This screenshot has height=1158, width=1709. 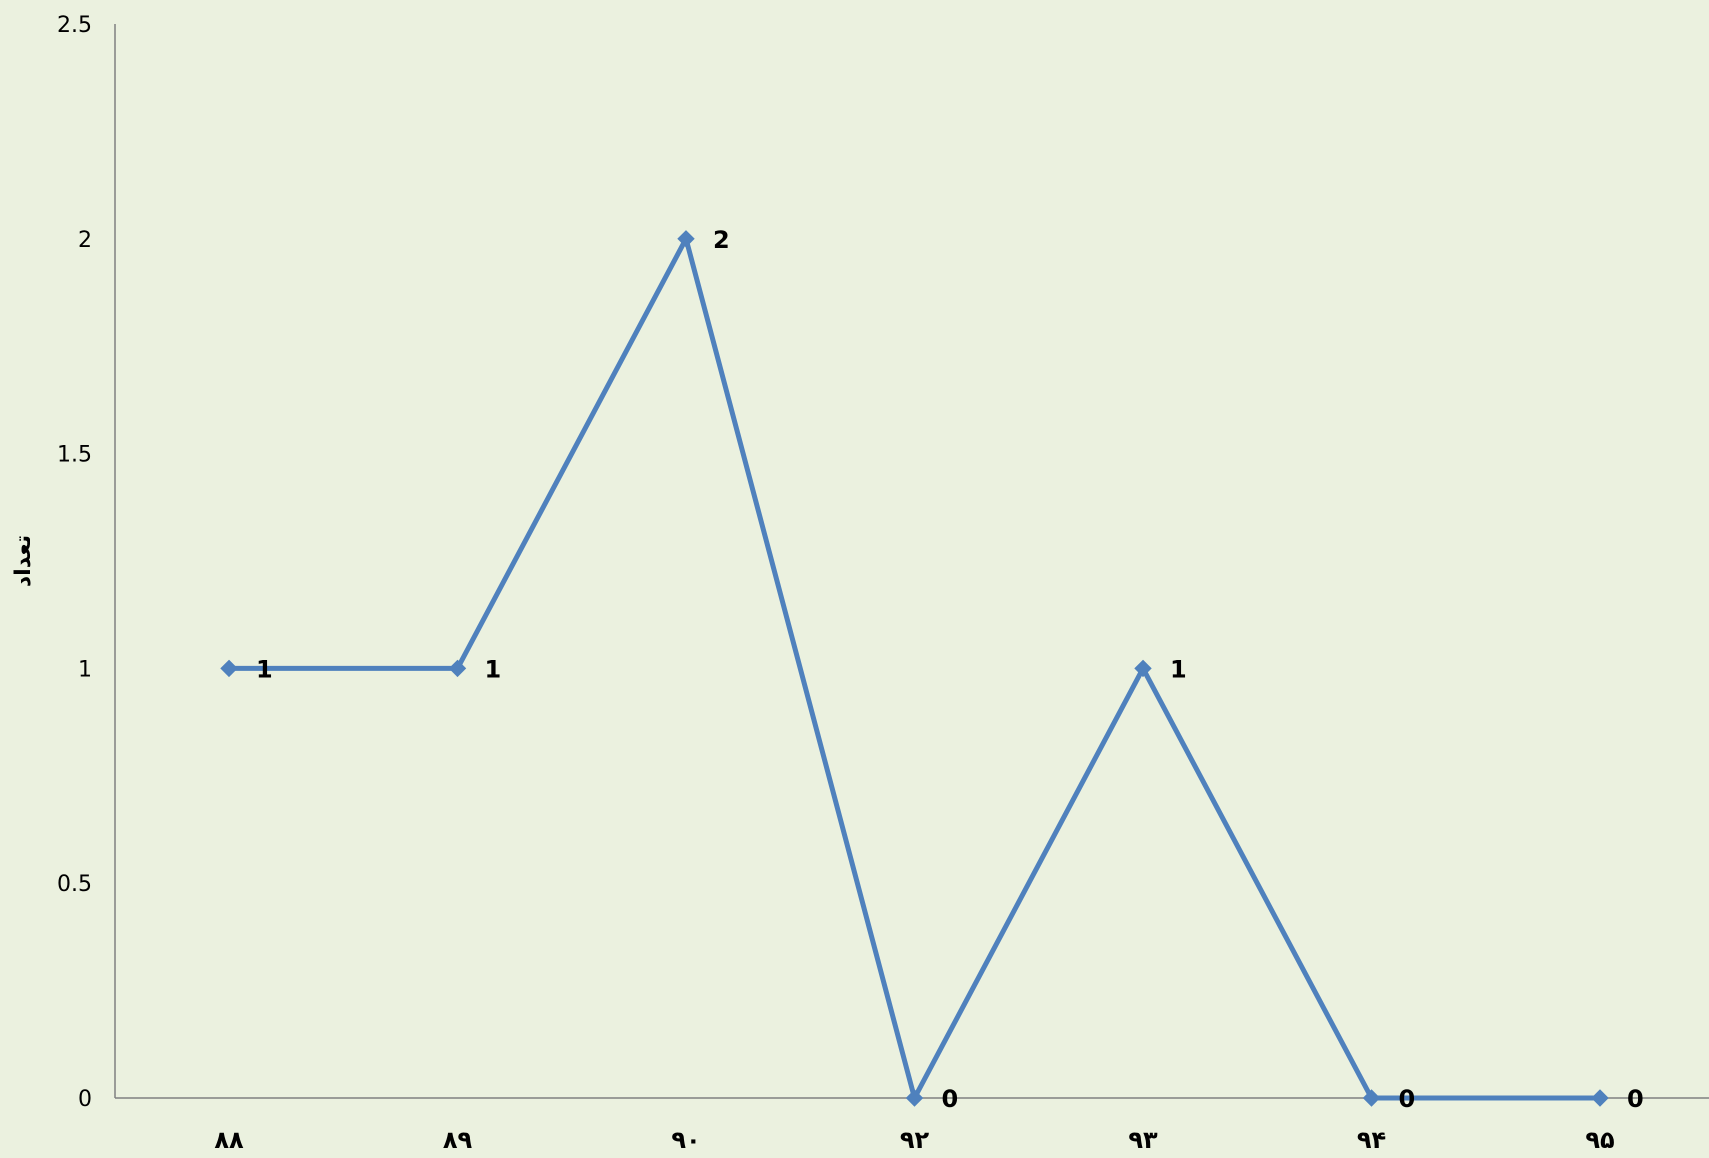 What do you see at coordinates (721, 240) in the screenshot?
I see `data-label: 2` at bounding box center [721, 240].